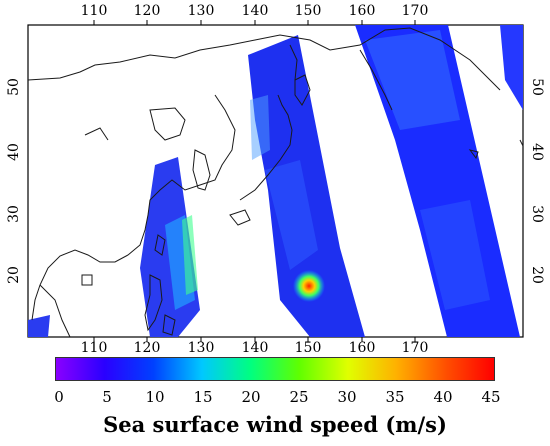 The height and width of the screenshot is (446, 550). Describe the element at coordinates (415, 348) in the screenshot. I see `bottom-lon-label: 170` at that location.